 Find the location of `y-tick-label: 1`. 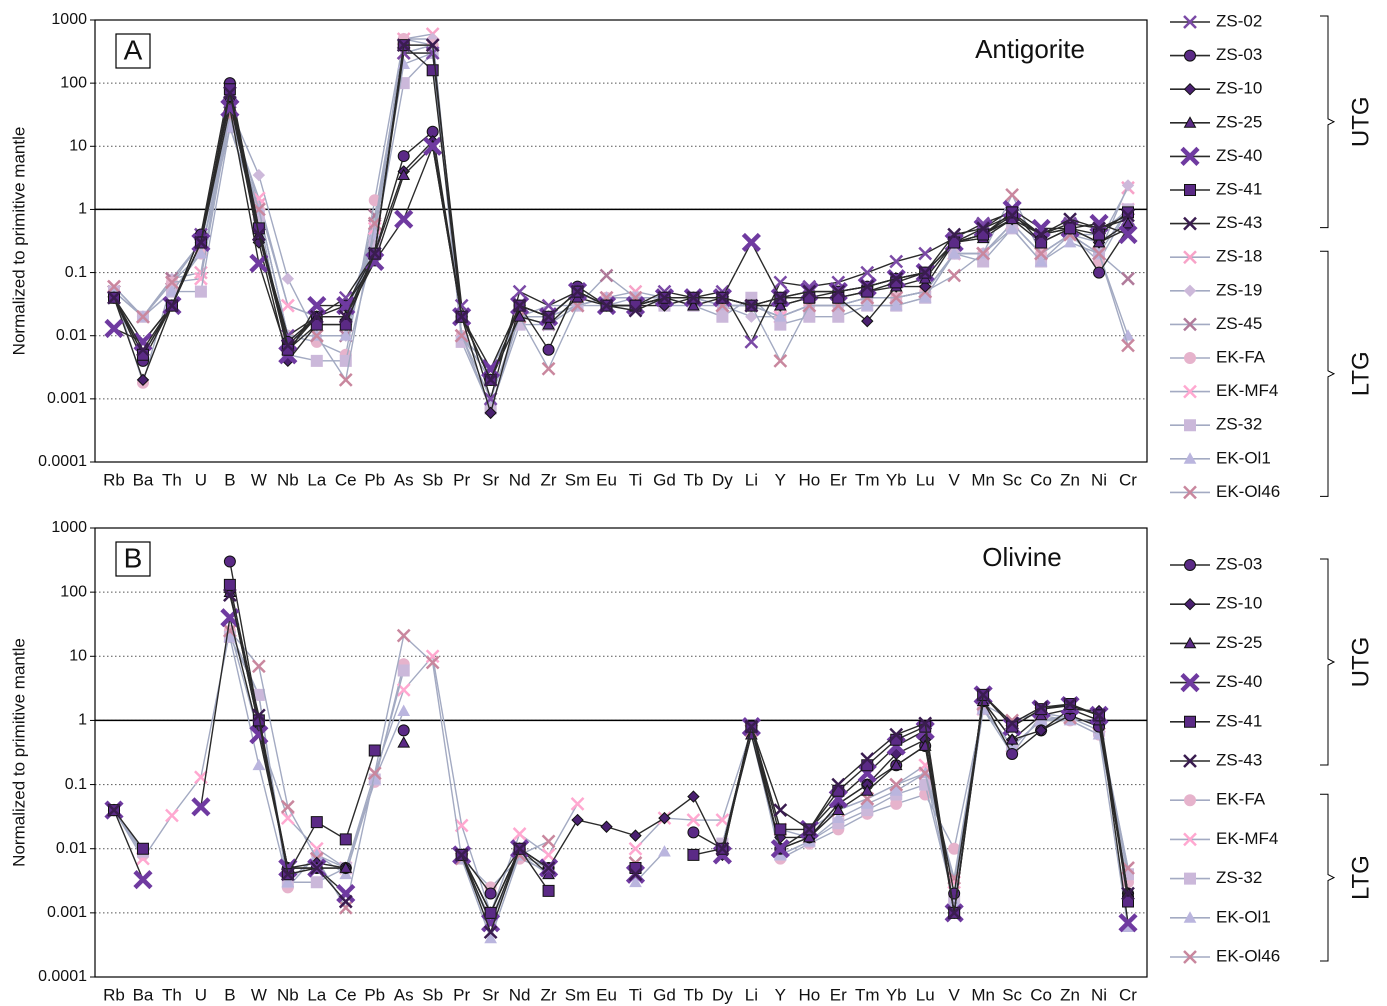

y-tick-label: 1 is located at coordinates (82, 720).